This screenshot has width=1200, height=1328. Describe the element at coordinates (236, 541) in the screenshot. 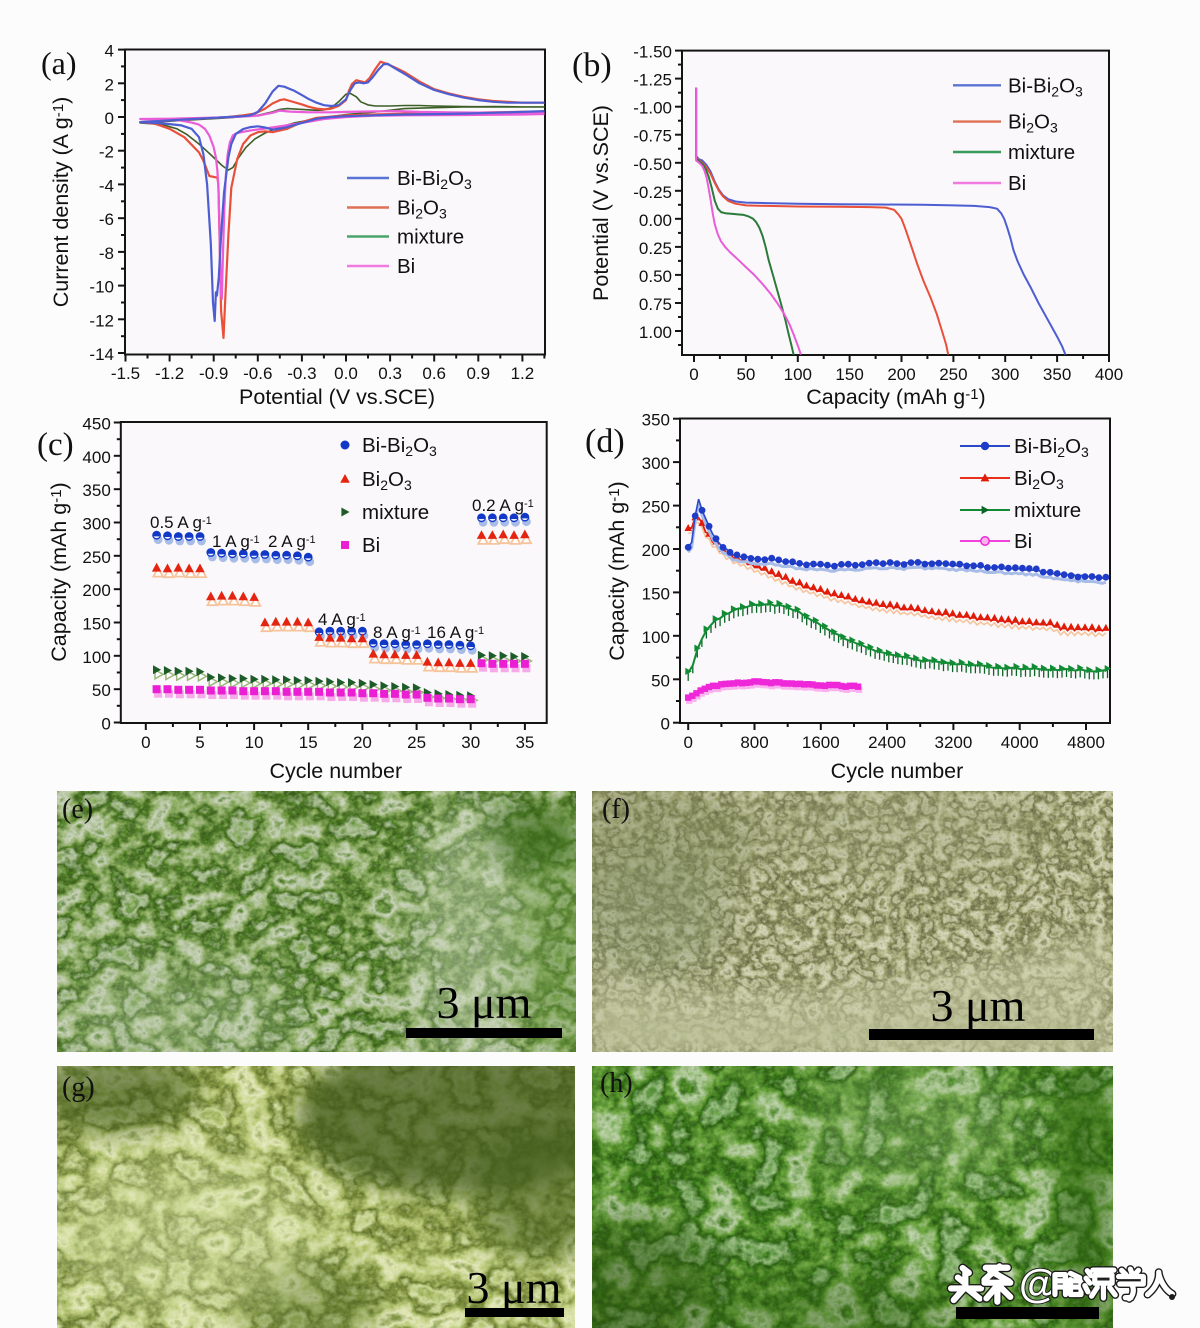

I see `svg-text: 1 A g-1` at that location.